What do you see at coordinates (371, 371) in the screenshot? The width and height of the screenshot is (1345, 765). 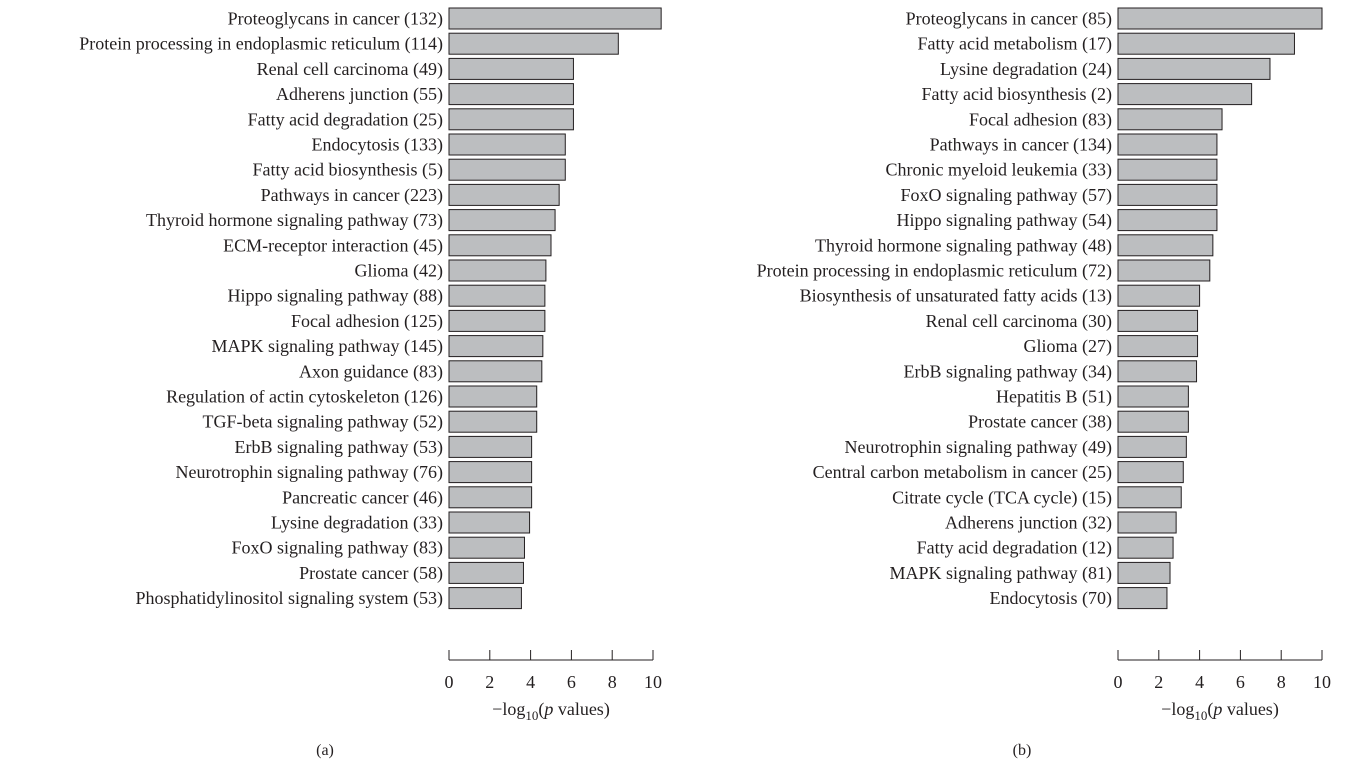 I see `category-label: Axon guidance (83)` at bounding box center [371, 371].